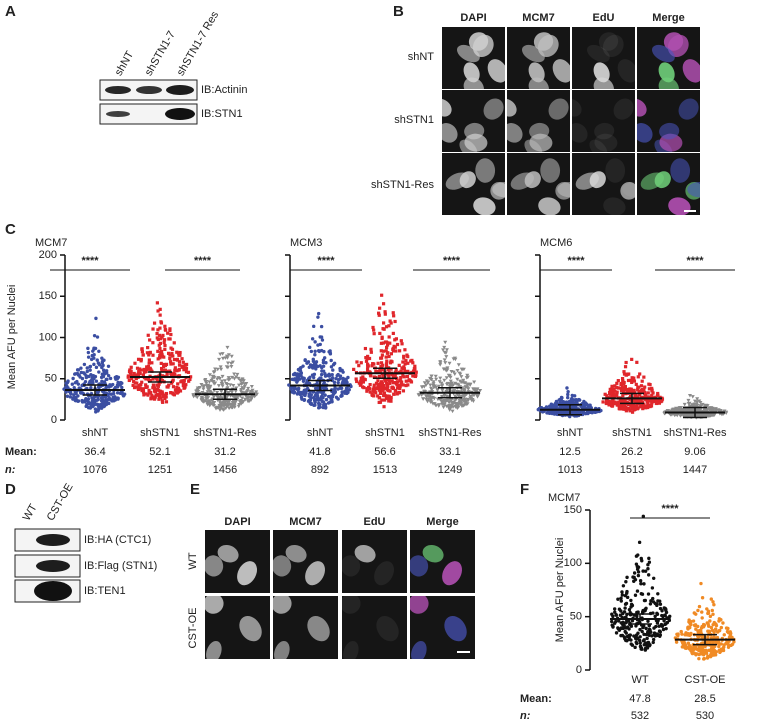  What do you see at coordinates (524, 489) in the screenshot?
I see `panel-letter: F` at bounding box center [524, 489].